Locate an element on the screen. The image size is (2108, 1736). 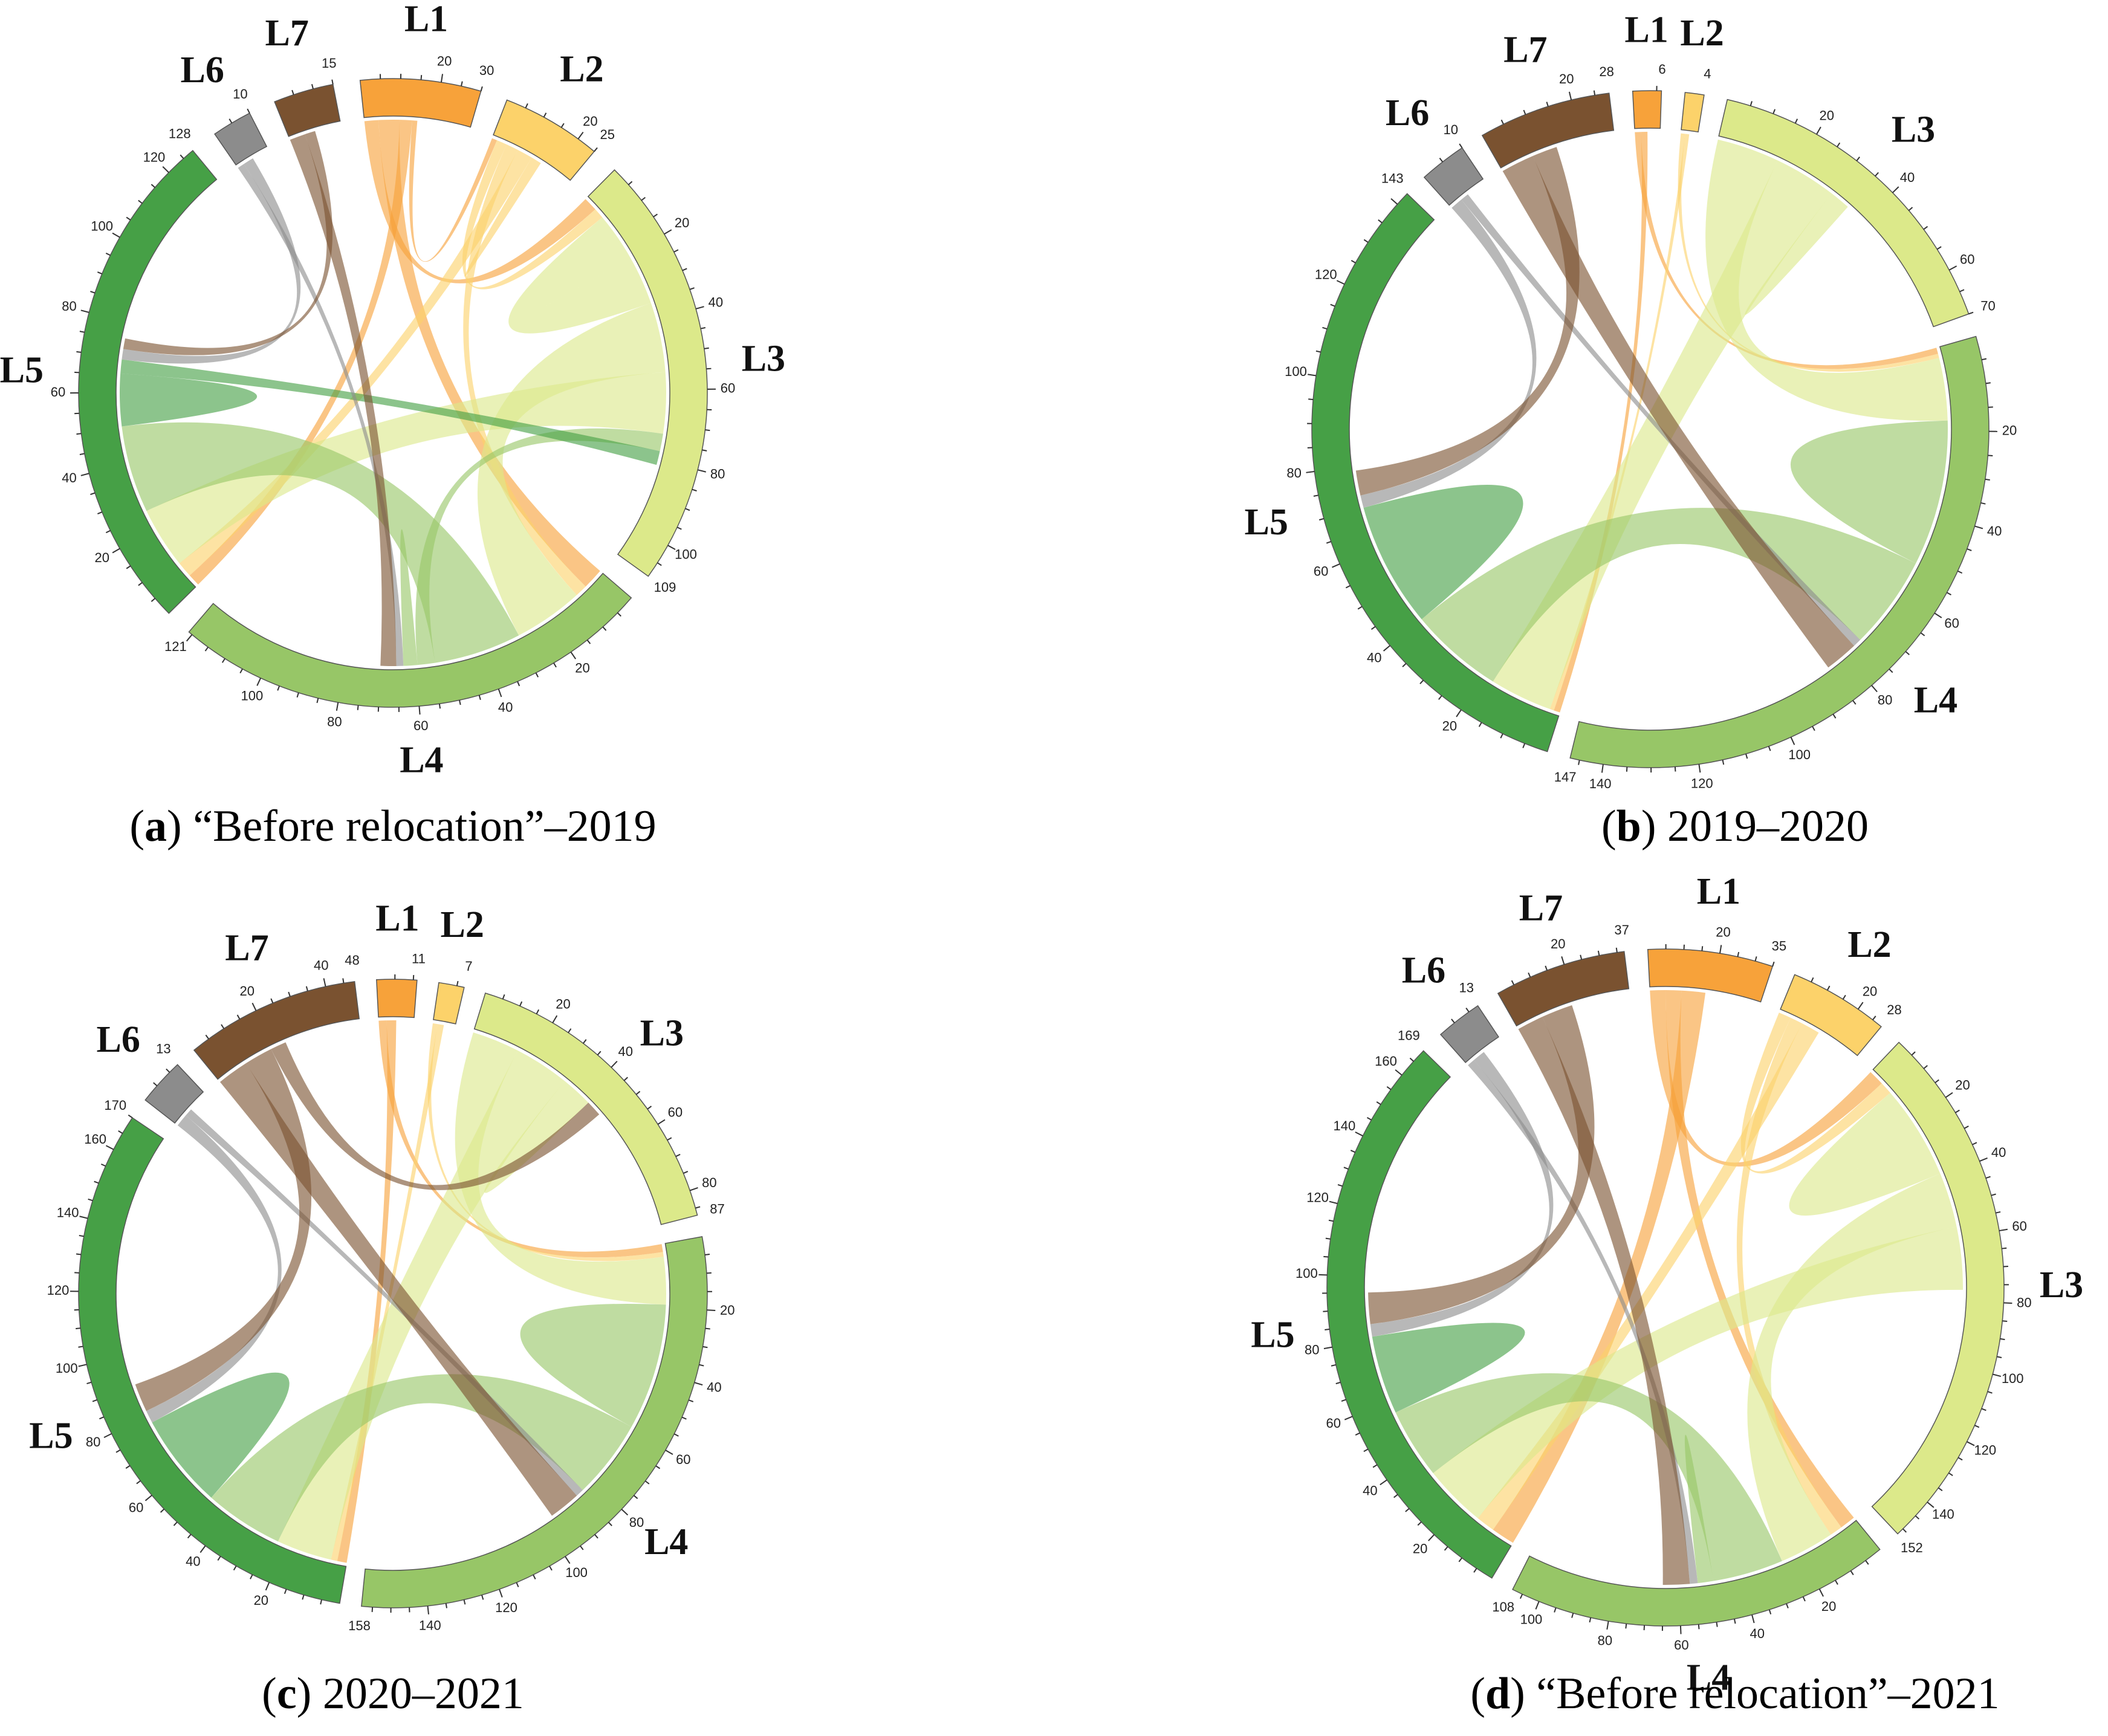
segment-label-L1: L1 is located at coordinates (426, 20).